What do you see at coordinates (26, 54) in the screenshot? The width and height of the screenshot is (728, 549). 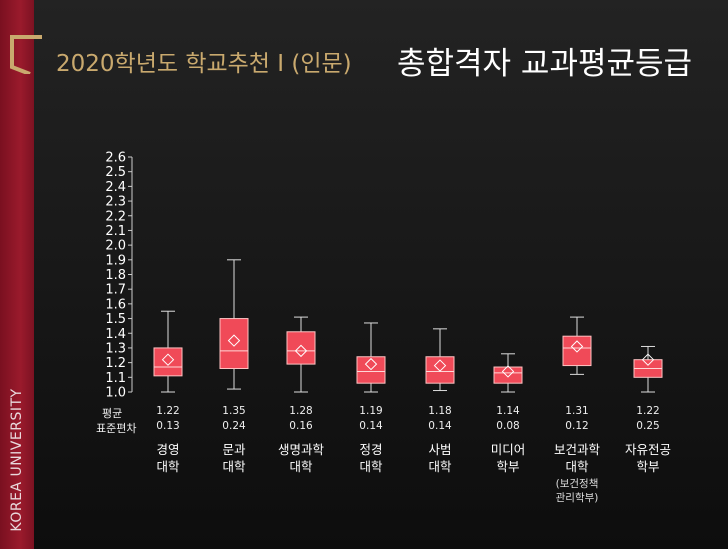 I see `bracket-logo-icon` at bounding box center [26, 54].